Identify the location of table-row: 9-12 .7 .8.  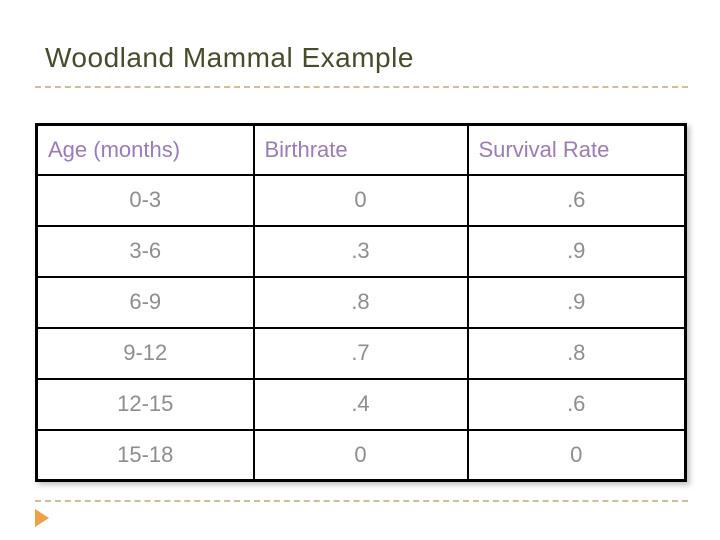
(361, 353).